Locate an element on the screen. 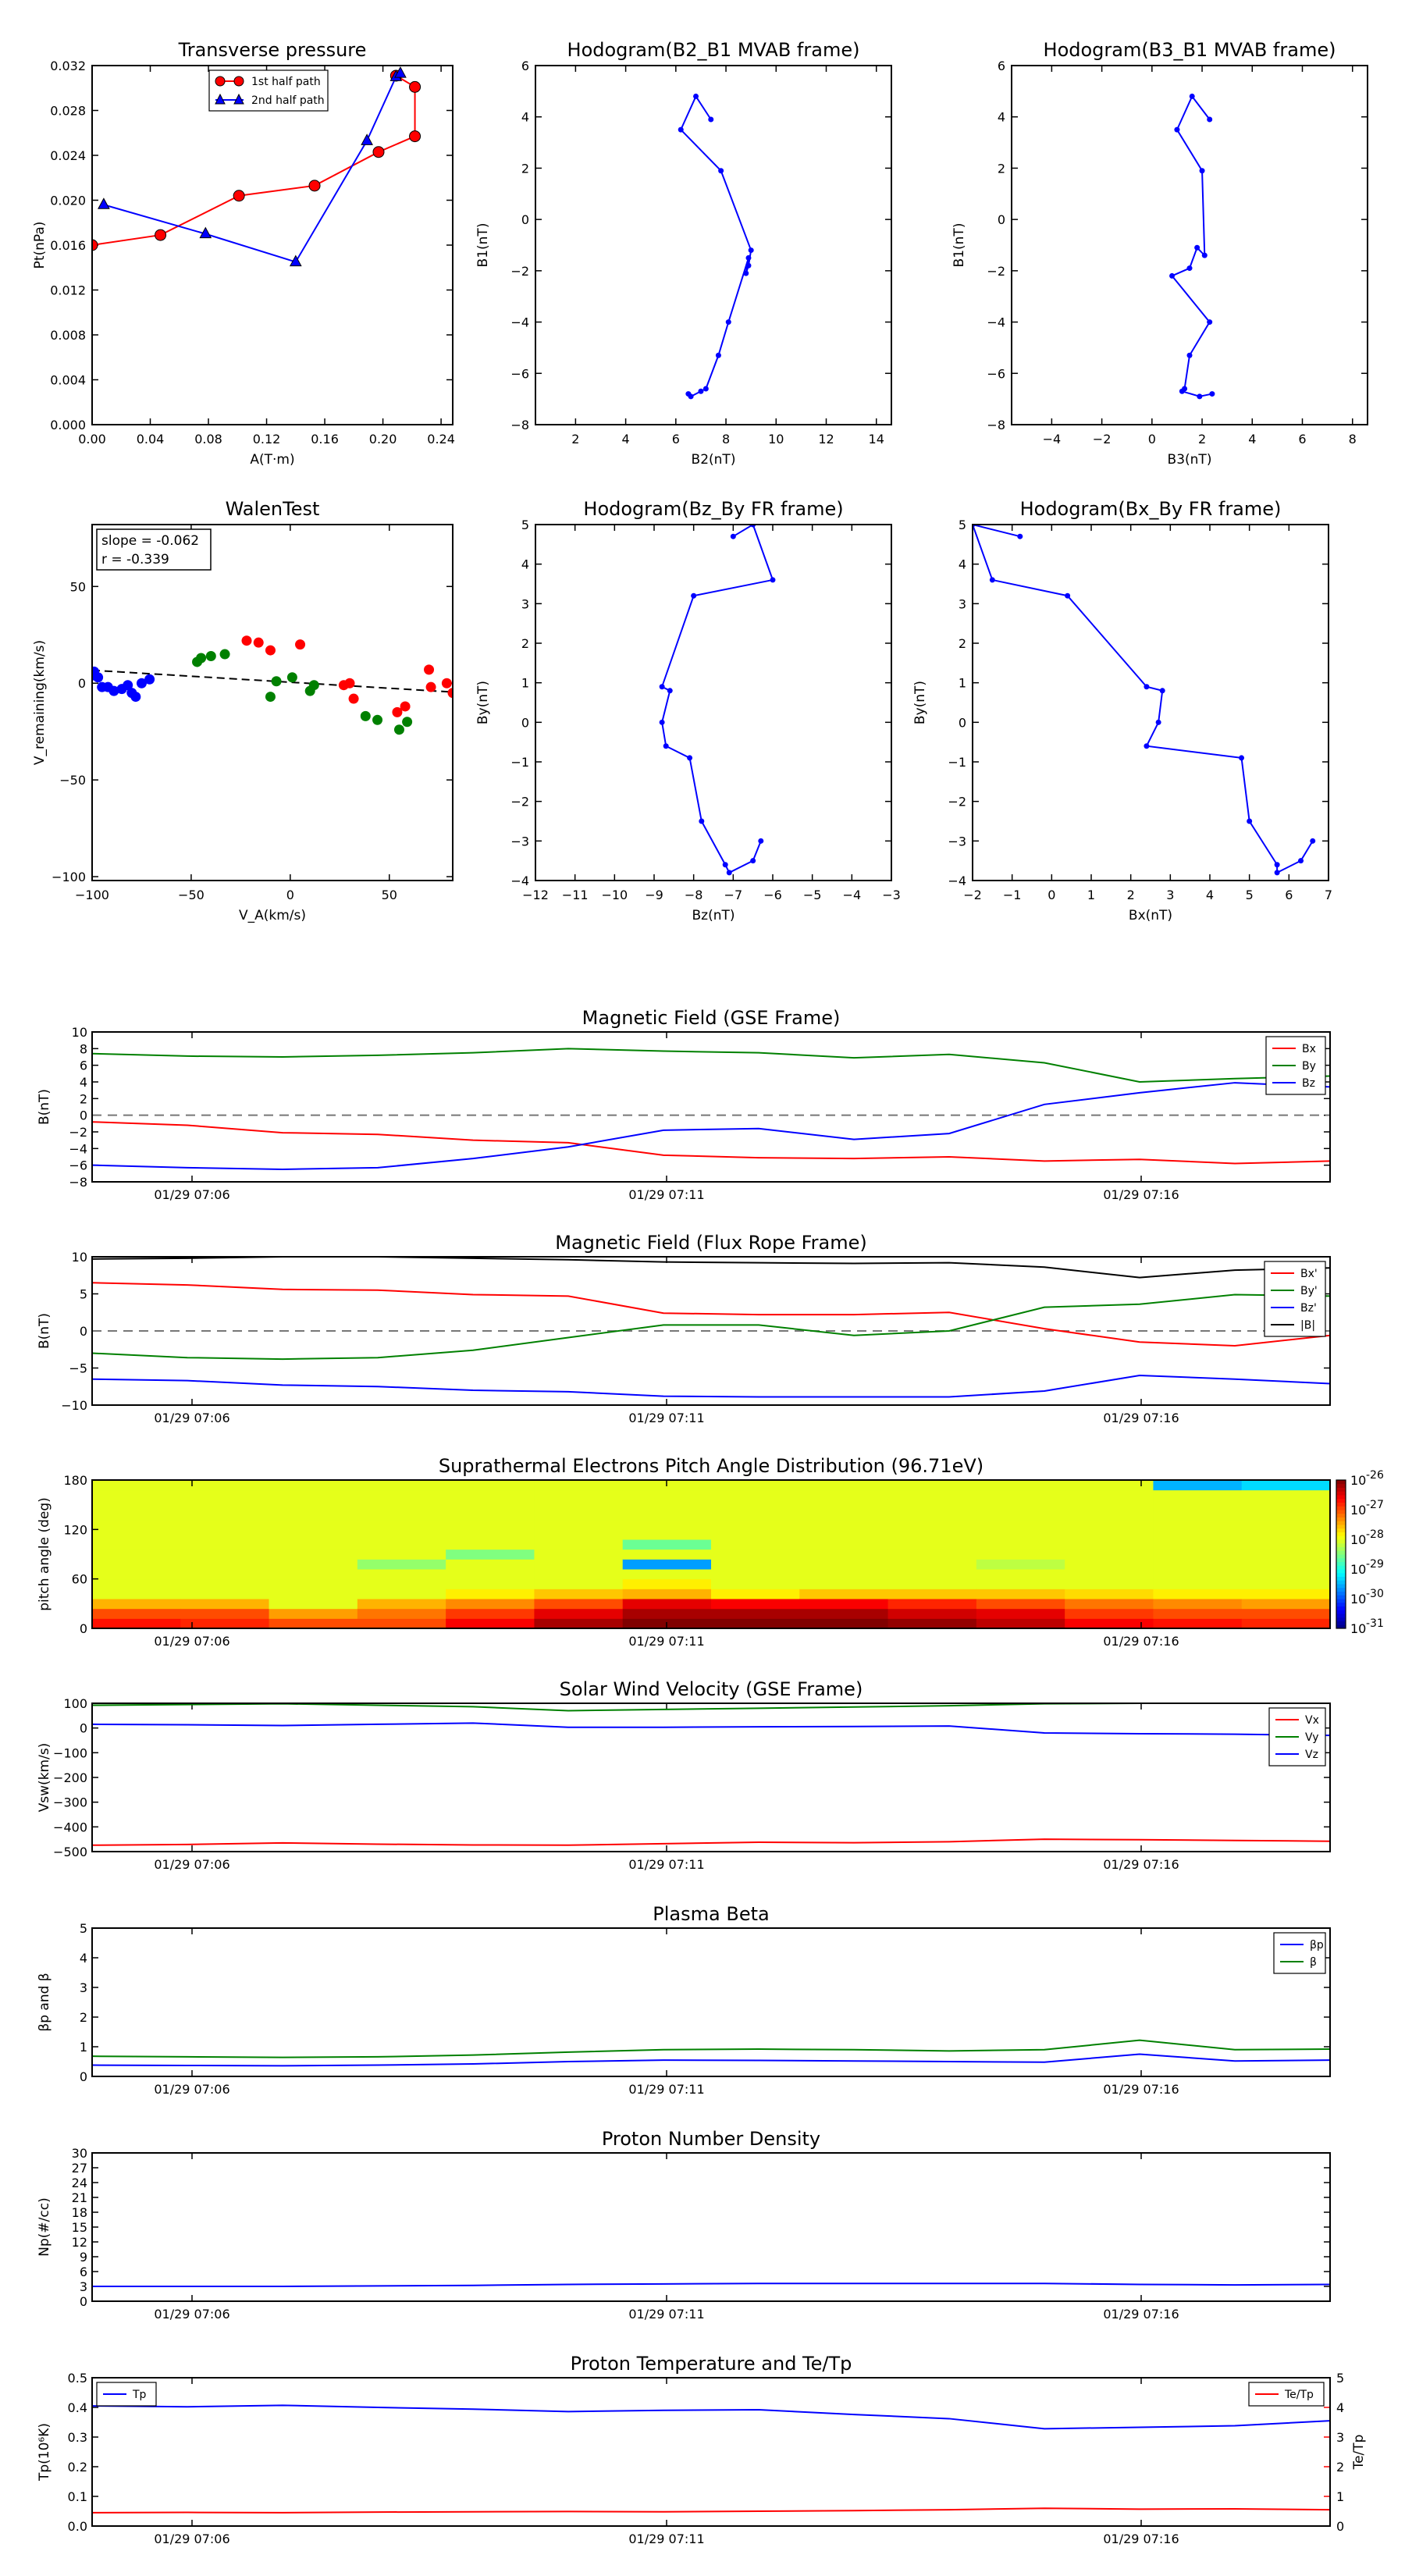 This screenshot has height=2576, width=1405. h2-frame is located at coordinates (1189, 245).